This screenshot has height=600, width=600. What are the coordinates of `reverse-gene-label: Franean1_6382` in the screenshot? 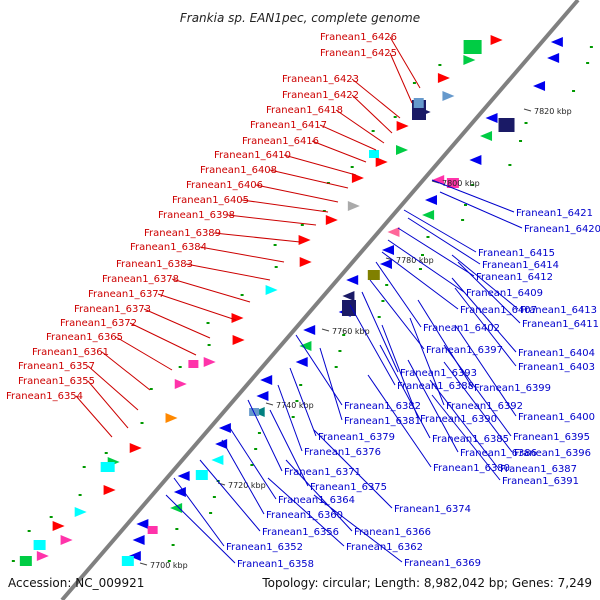 It's located at (382, 406).